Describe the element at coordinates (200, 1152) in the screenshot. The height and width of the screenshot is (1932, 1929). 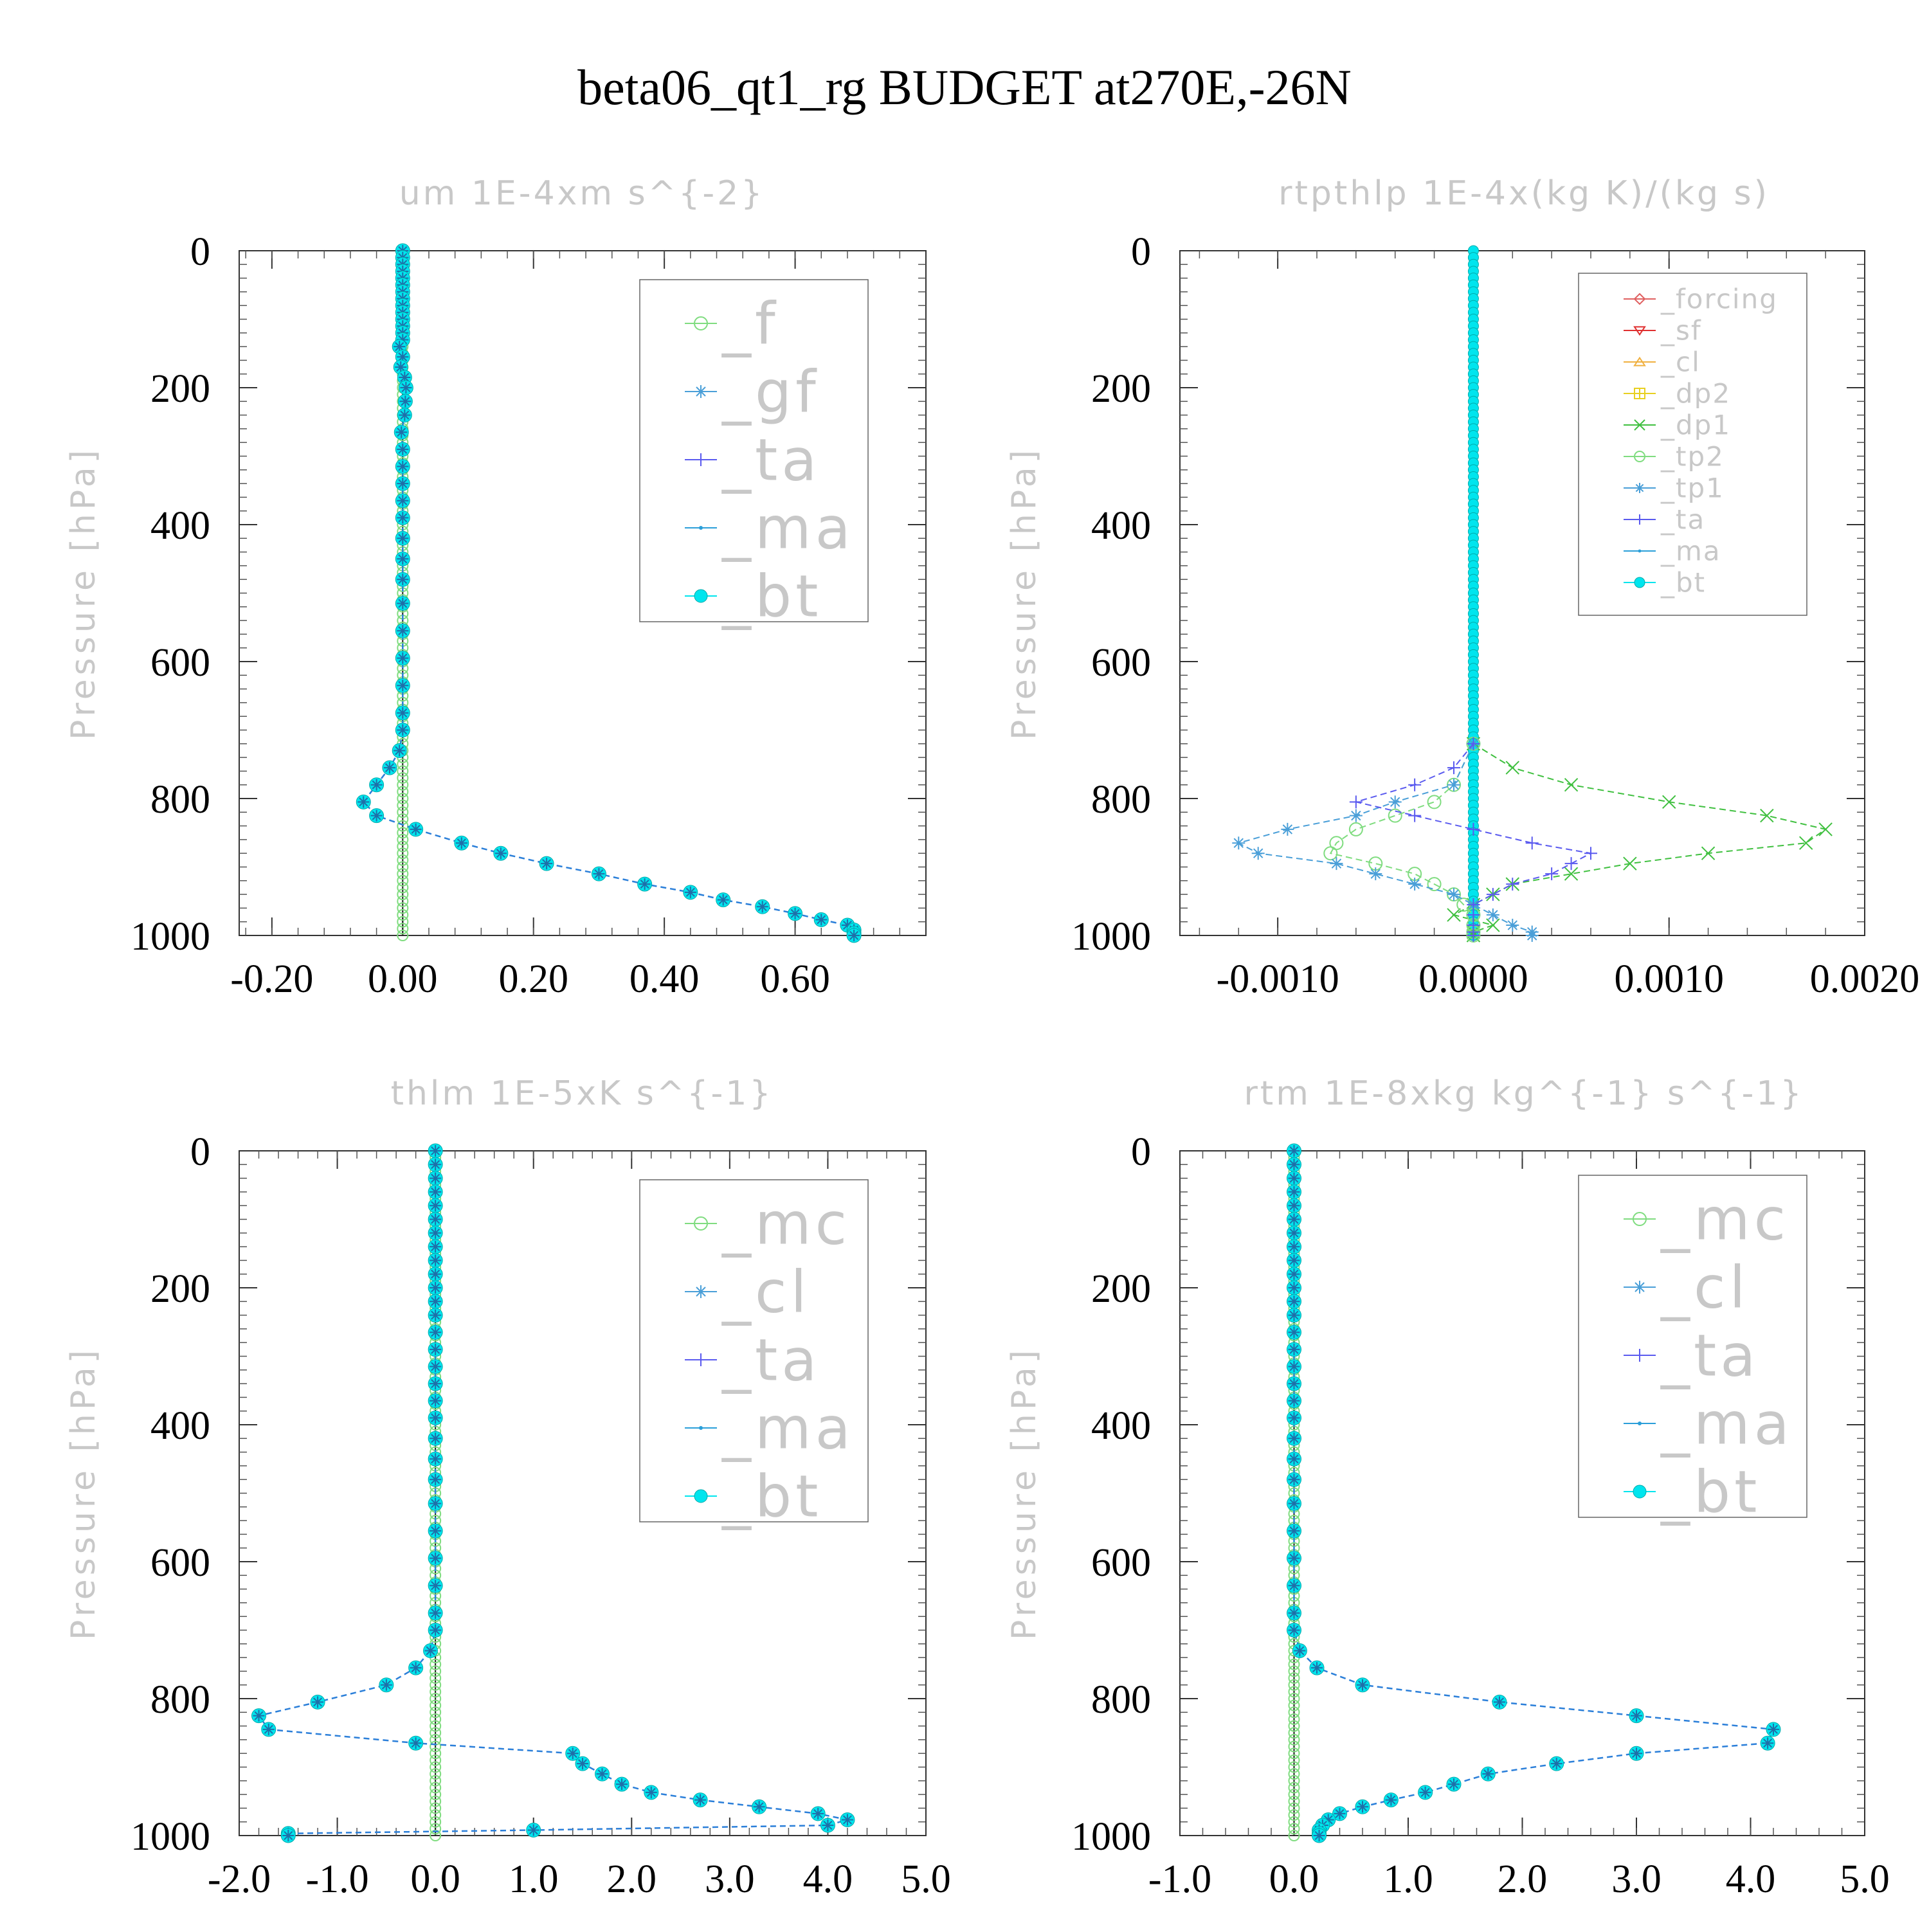
I see `y-tick-label: 0` at that location.